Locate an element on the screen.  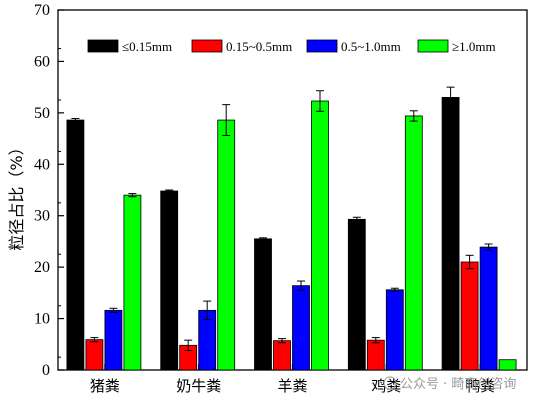
legend-label: 0.5~1.0mm is located at coordinates (371, 46).